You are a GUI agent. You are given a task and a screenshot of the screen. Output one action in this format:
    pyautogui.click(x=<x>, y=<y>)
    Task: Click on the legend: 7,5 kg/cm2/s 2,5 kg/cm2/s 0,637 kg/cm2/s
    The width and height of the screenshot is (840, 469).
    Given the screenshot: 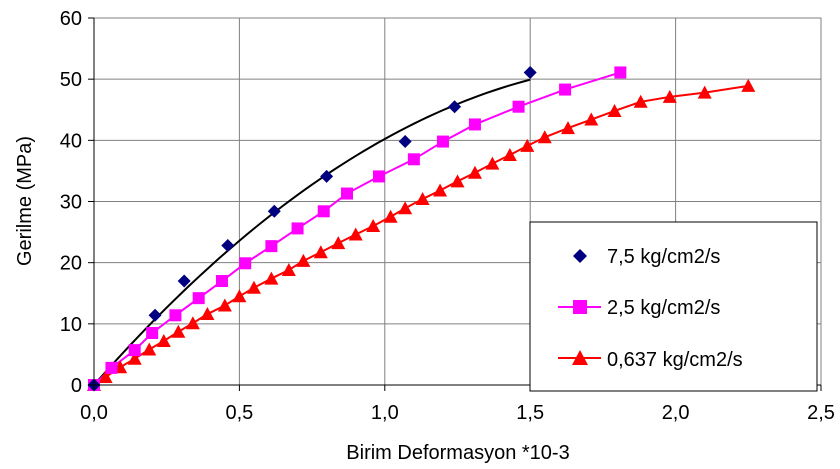 What is the action you would take?
    pyautogui.click(x=673, y=306)
    